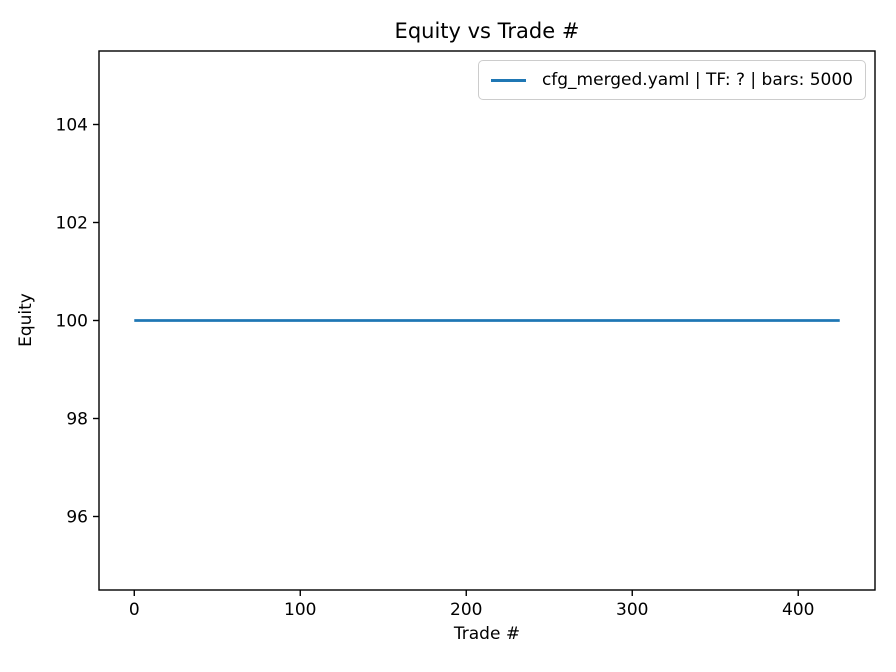  I want to click on legend-label: cfg_merged.yaml | TF: ? | bars: 5000, so click(697, 80).